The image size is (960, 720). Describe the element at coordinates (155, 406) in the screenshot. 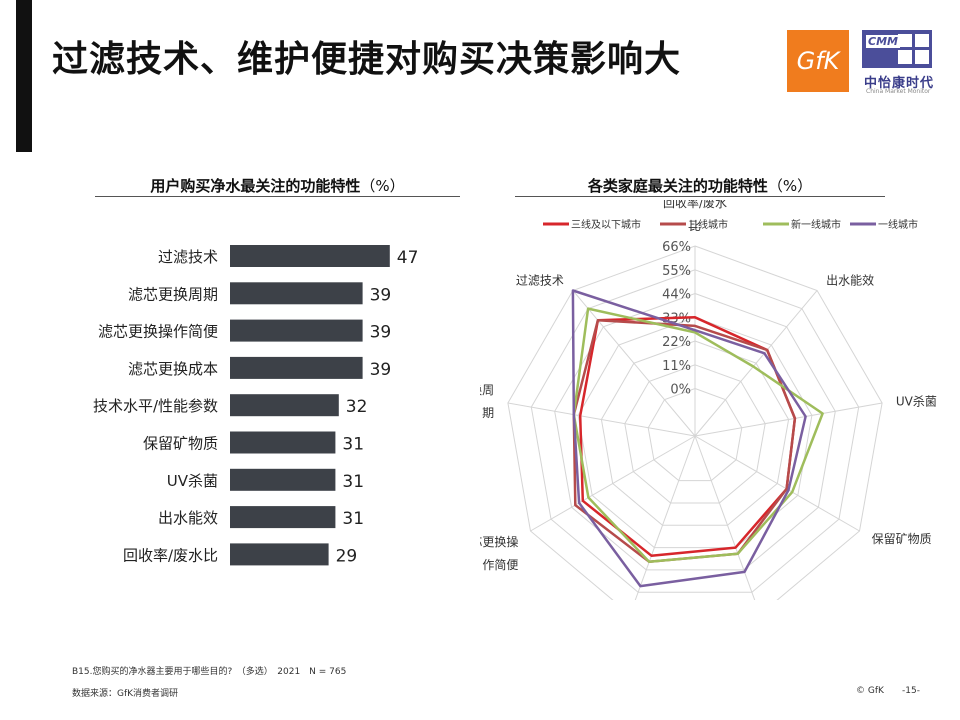

I see `bar-category-label: 技术水平/性能参数` at that location.